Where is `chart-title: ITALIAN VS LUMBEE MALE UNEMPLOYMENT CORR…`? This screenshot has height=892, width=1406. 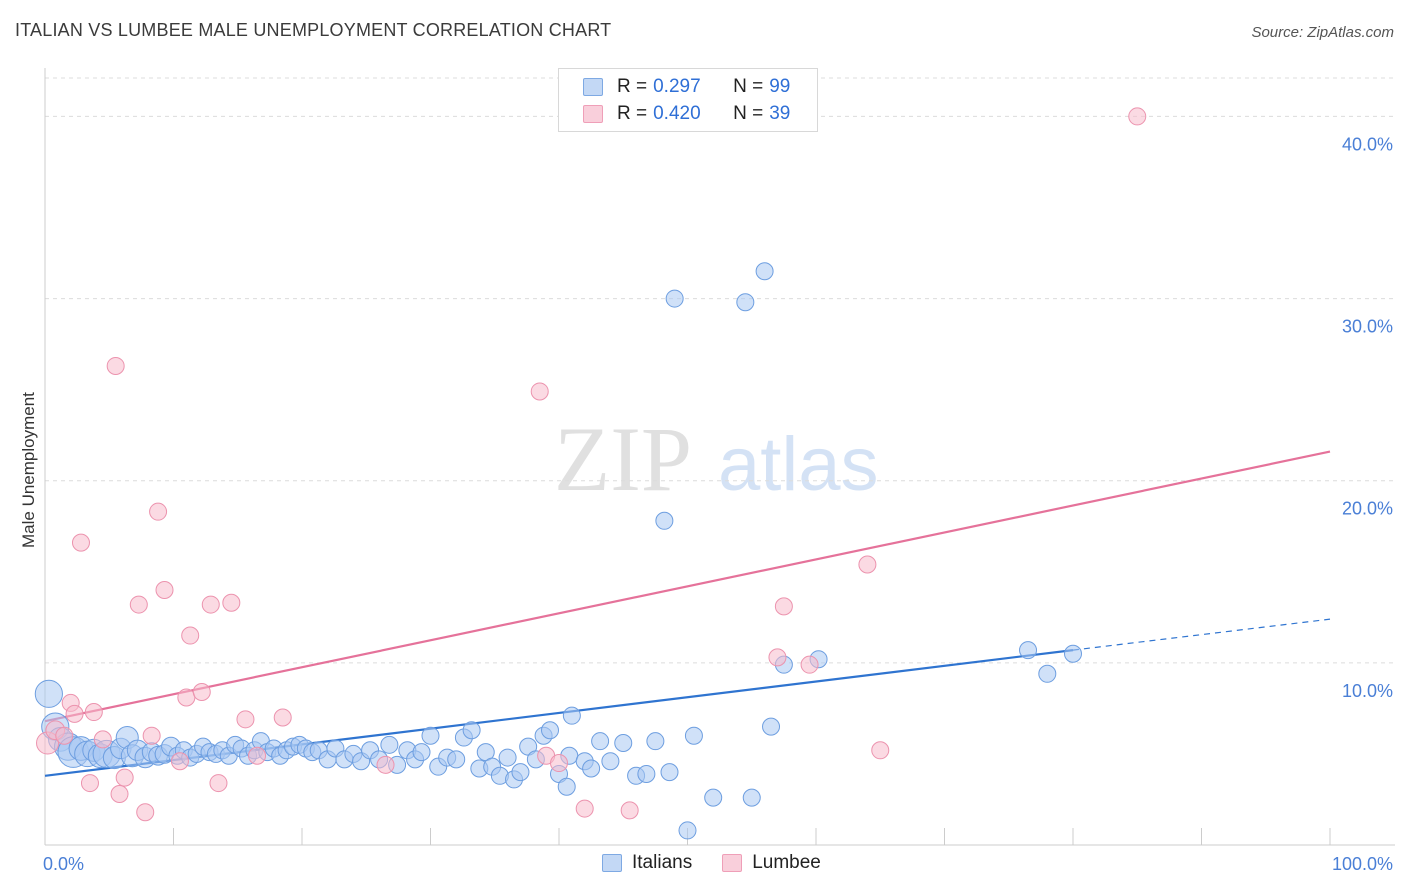
chart-title: ITALIAN VS LUMBEE MALE UNEMPLOYMENT CORR… is located at coordinates (313, 30).